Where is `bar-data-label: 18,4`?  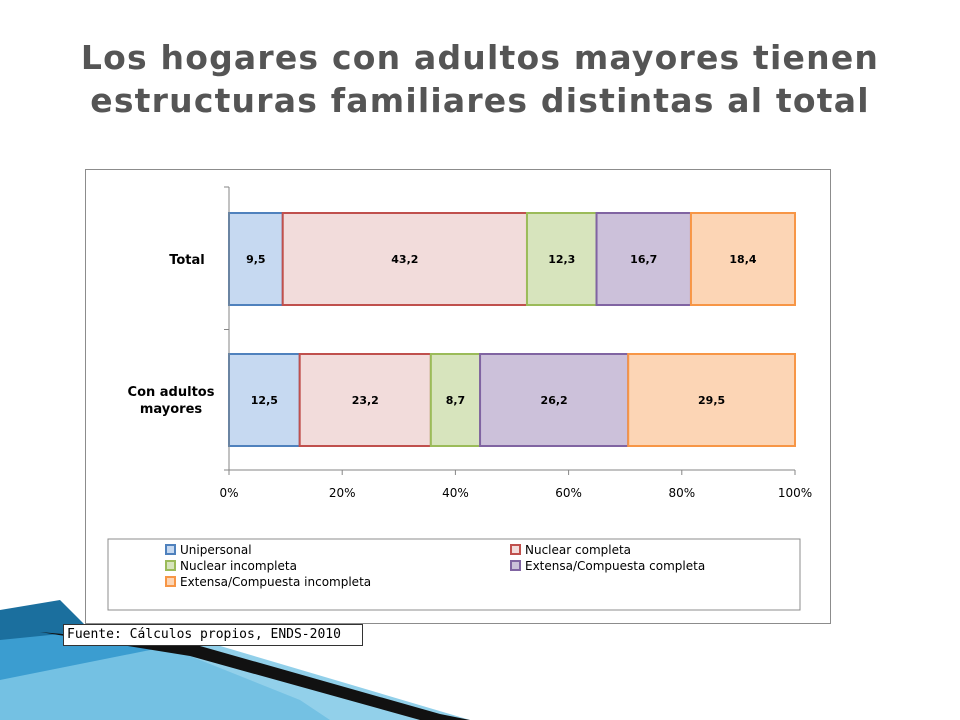 bar-data-label: 18,4 is located at coordinates (742, 259).